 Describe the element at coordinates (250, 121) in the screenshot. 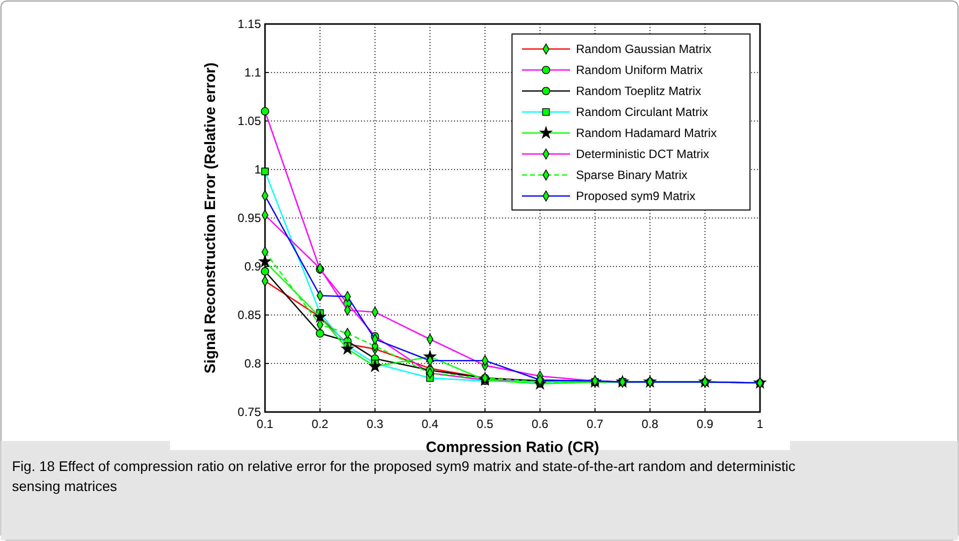

I see `y-tick-label: 1.05` at that location.